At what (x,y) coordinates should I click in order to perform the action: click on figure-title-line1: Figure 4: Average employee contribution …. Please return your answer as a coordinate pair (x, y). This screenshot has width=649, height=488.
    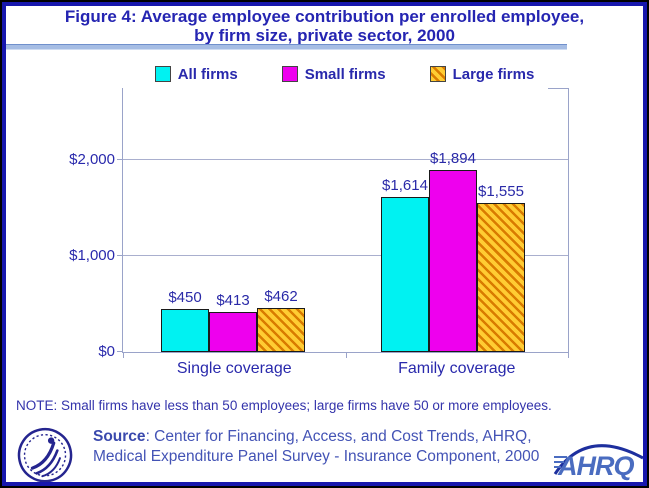
    Looking at the image, I should click on (324, 16).